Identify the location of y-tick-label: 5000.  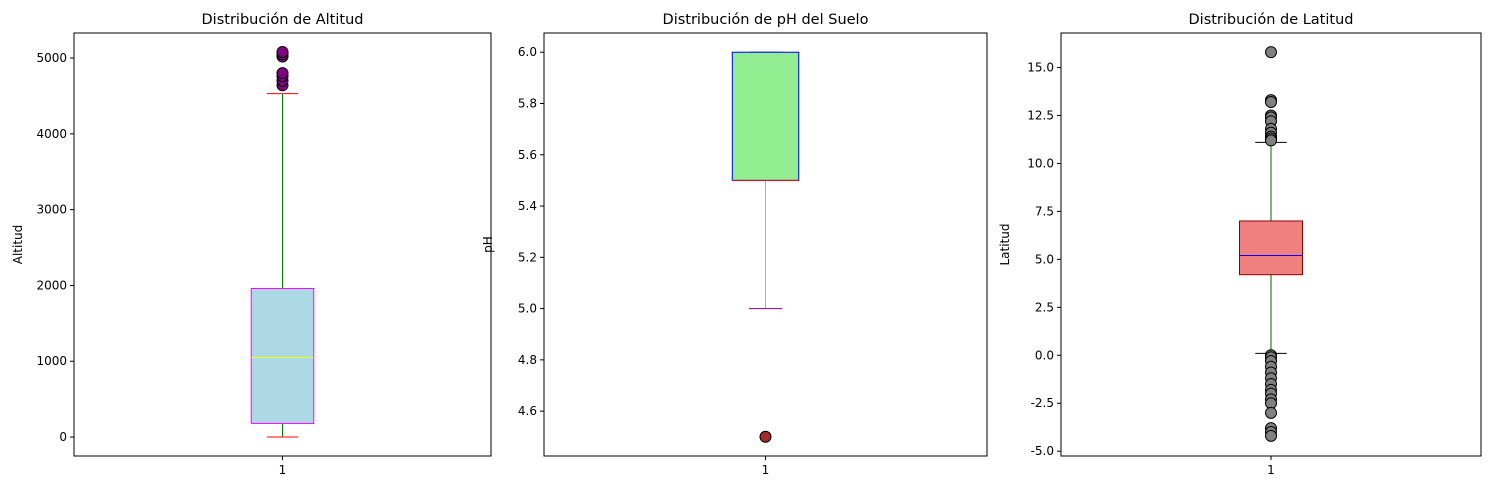
(51, 58).